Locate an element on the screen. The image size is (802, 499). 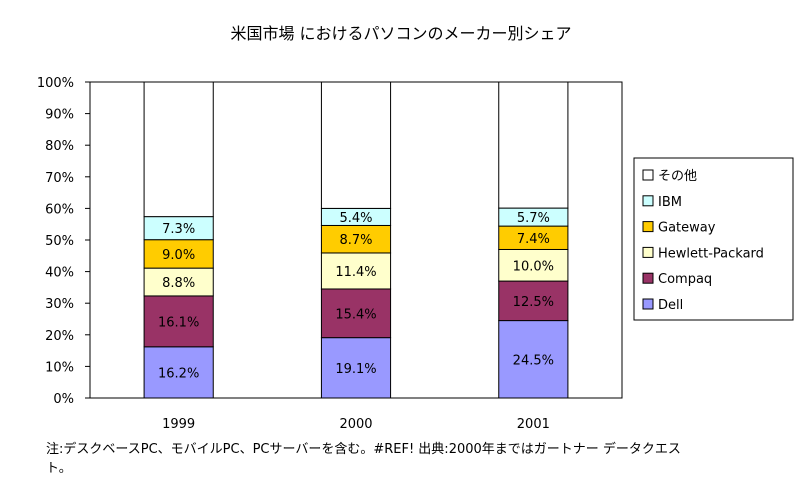
x-tick-label: 2000 is located at coordinates (355, 424).